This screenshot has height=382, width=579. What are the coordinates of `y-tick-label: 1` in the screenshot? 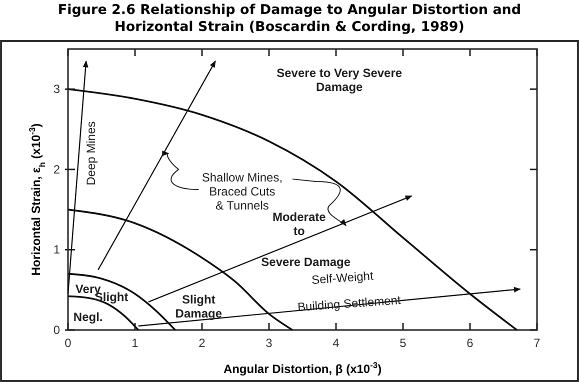 It's located at (56, 249).